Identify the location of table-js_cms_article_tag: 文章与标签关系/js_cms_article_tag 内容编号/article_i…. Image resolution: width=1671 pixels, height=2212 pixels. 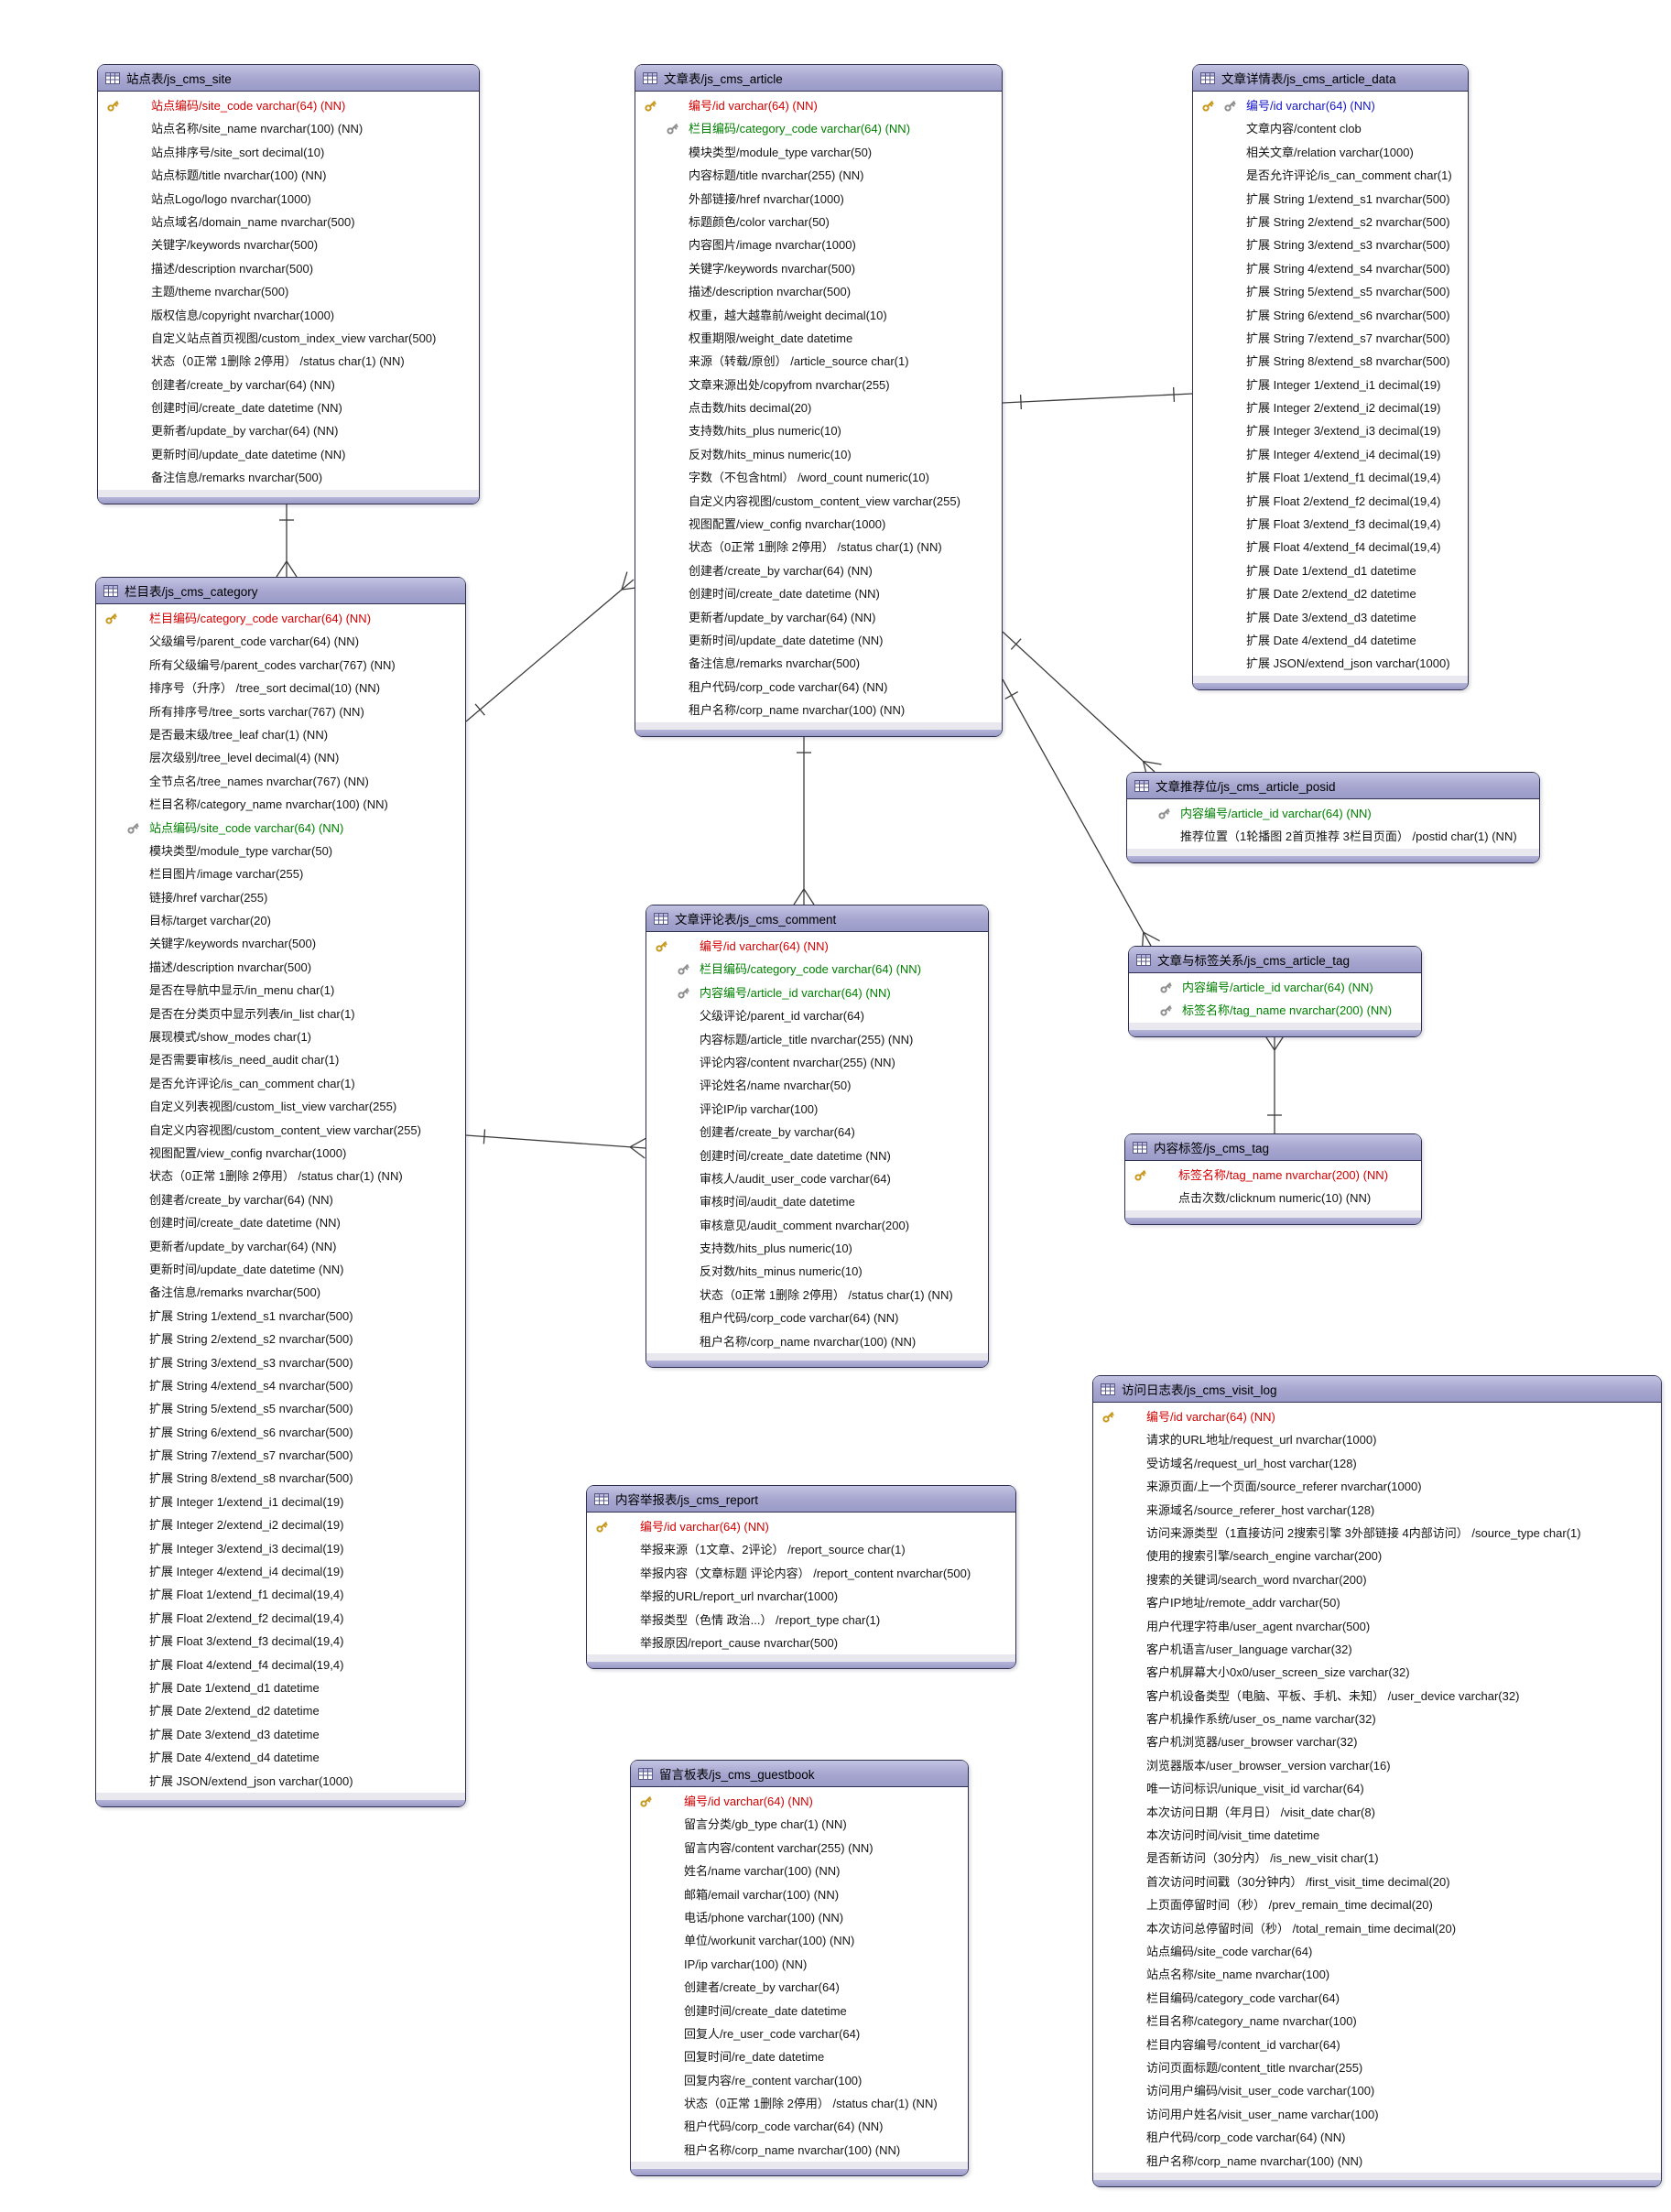
(1275, 991).